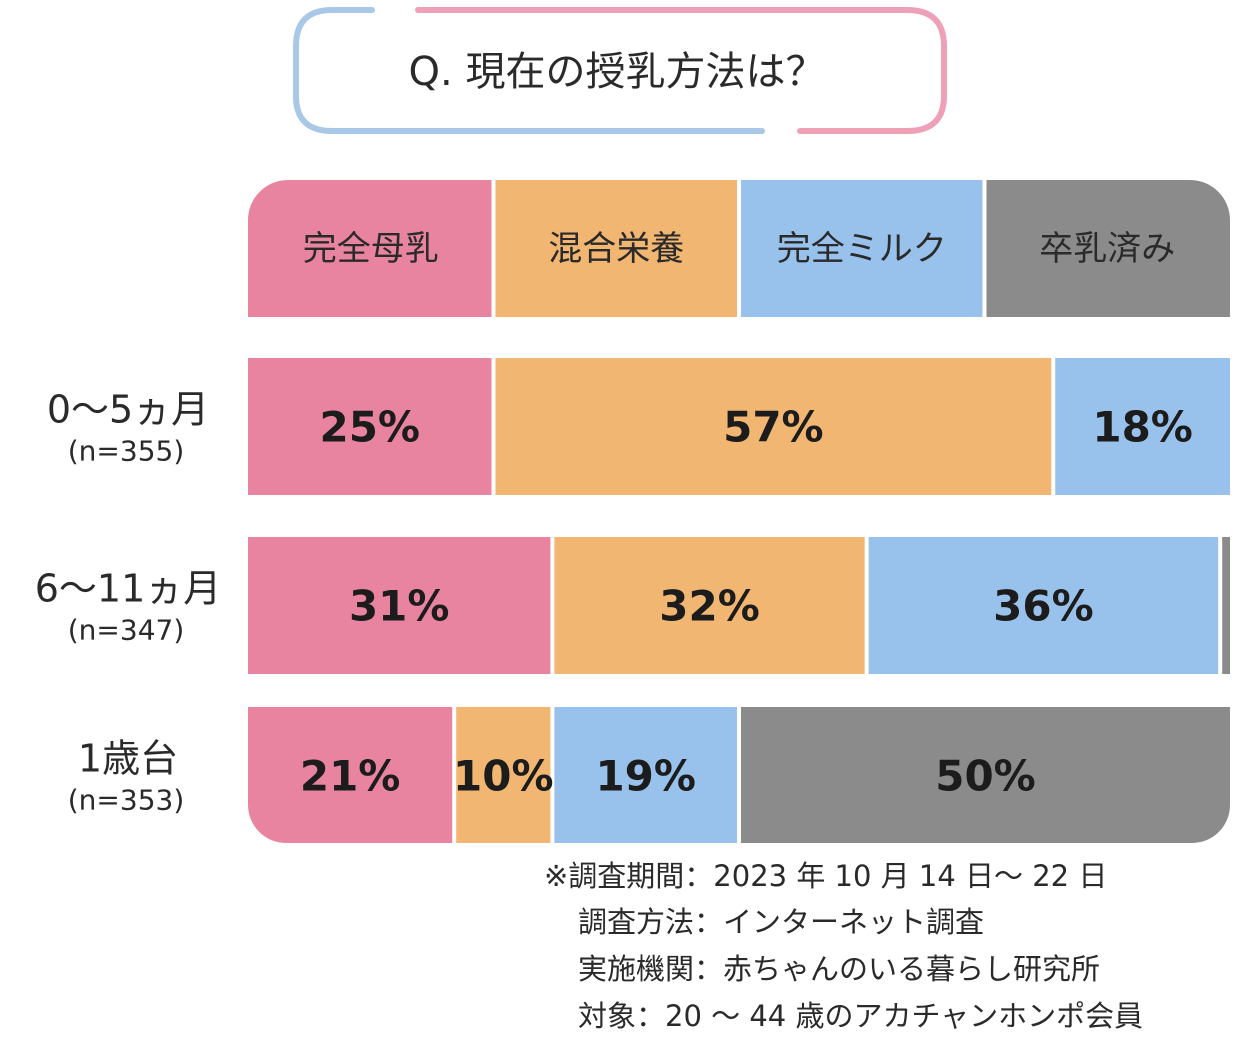 This screenshot has width=1242, height=1046. What do you see at coordinates (739, 775) in the screenshot?
I see `bar-row-clip-group` at bounding box center [739, 775].